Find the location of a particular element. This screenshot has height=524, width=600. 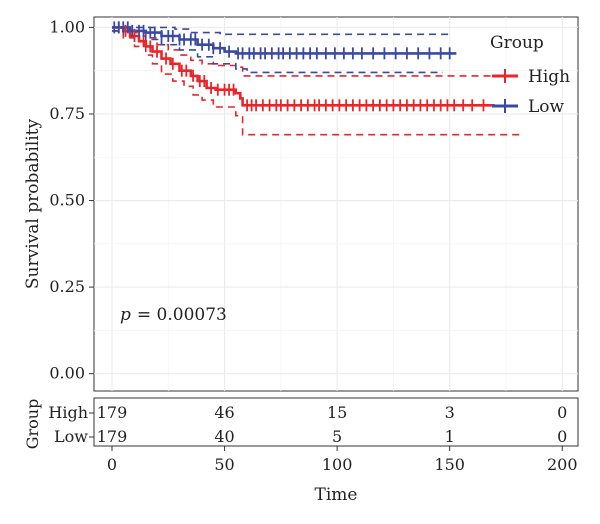

p-value-symbol: p is located at coordinates (125, 315).